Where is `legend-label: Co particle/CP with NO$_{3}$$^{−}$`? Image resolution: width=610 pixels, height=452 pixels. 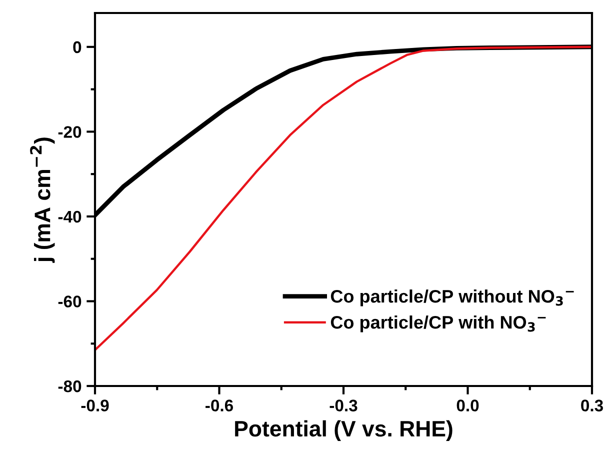 legend-label: Co particle/CP with NO$_{3}$$^{−}$ is located at coordinates (438, 323).